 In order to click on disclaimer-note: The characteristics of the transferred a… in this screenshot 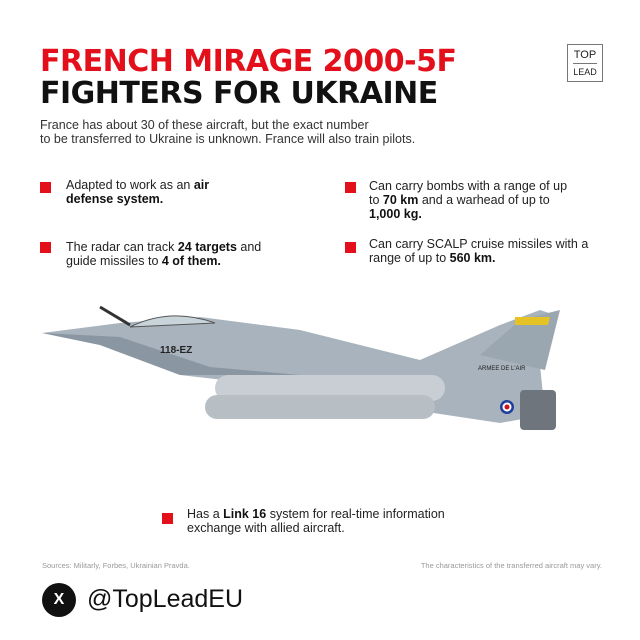, I will do `click(511, 565)`.